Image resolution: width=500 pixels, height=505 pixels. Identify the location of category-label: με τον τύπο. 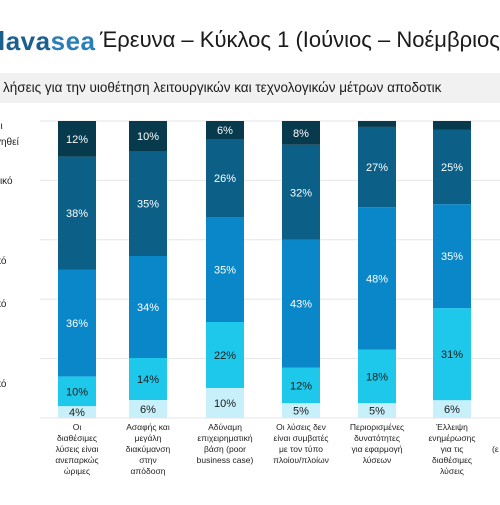
(301, 449).